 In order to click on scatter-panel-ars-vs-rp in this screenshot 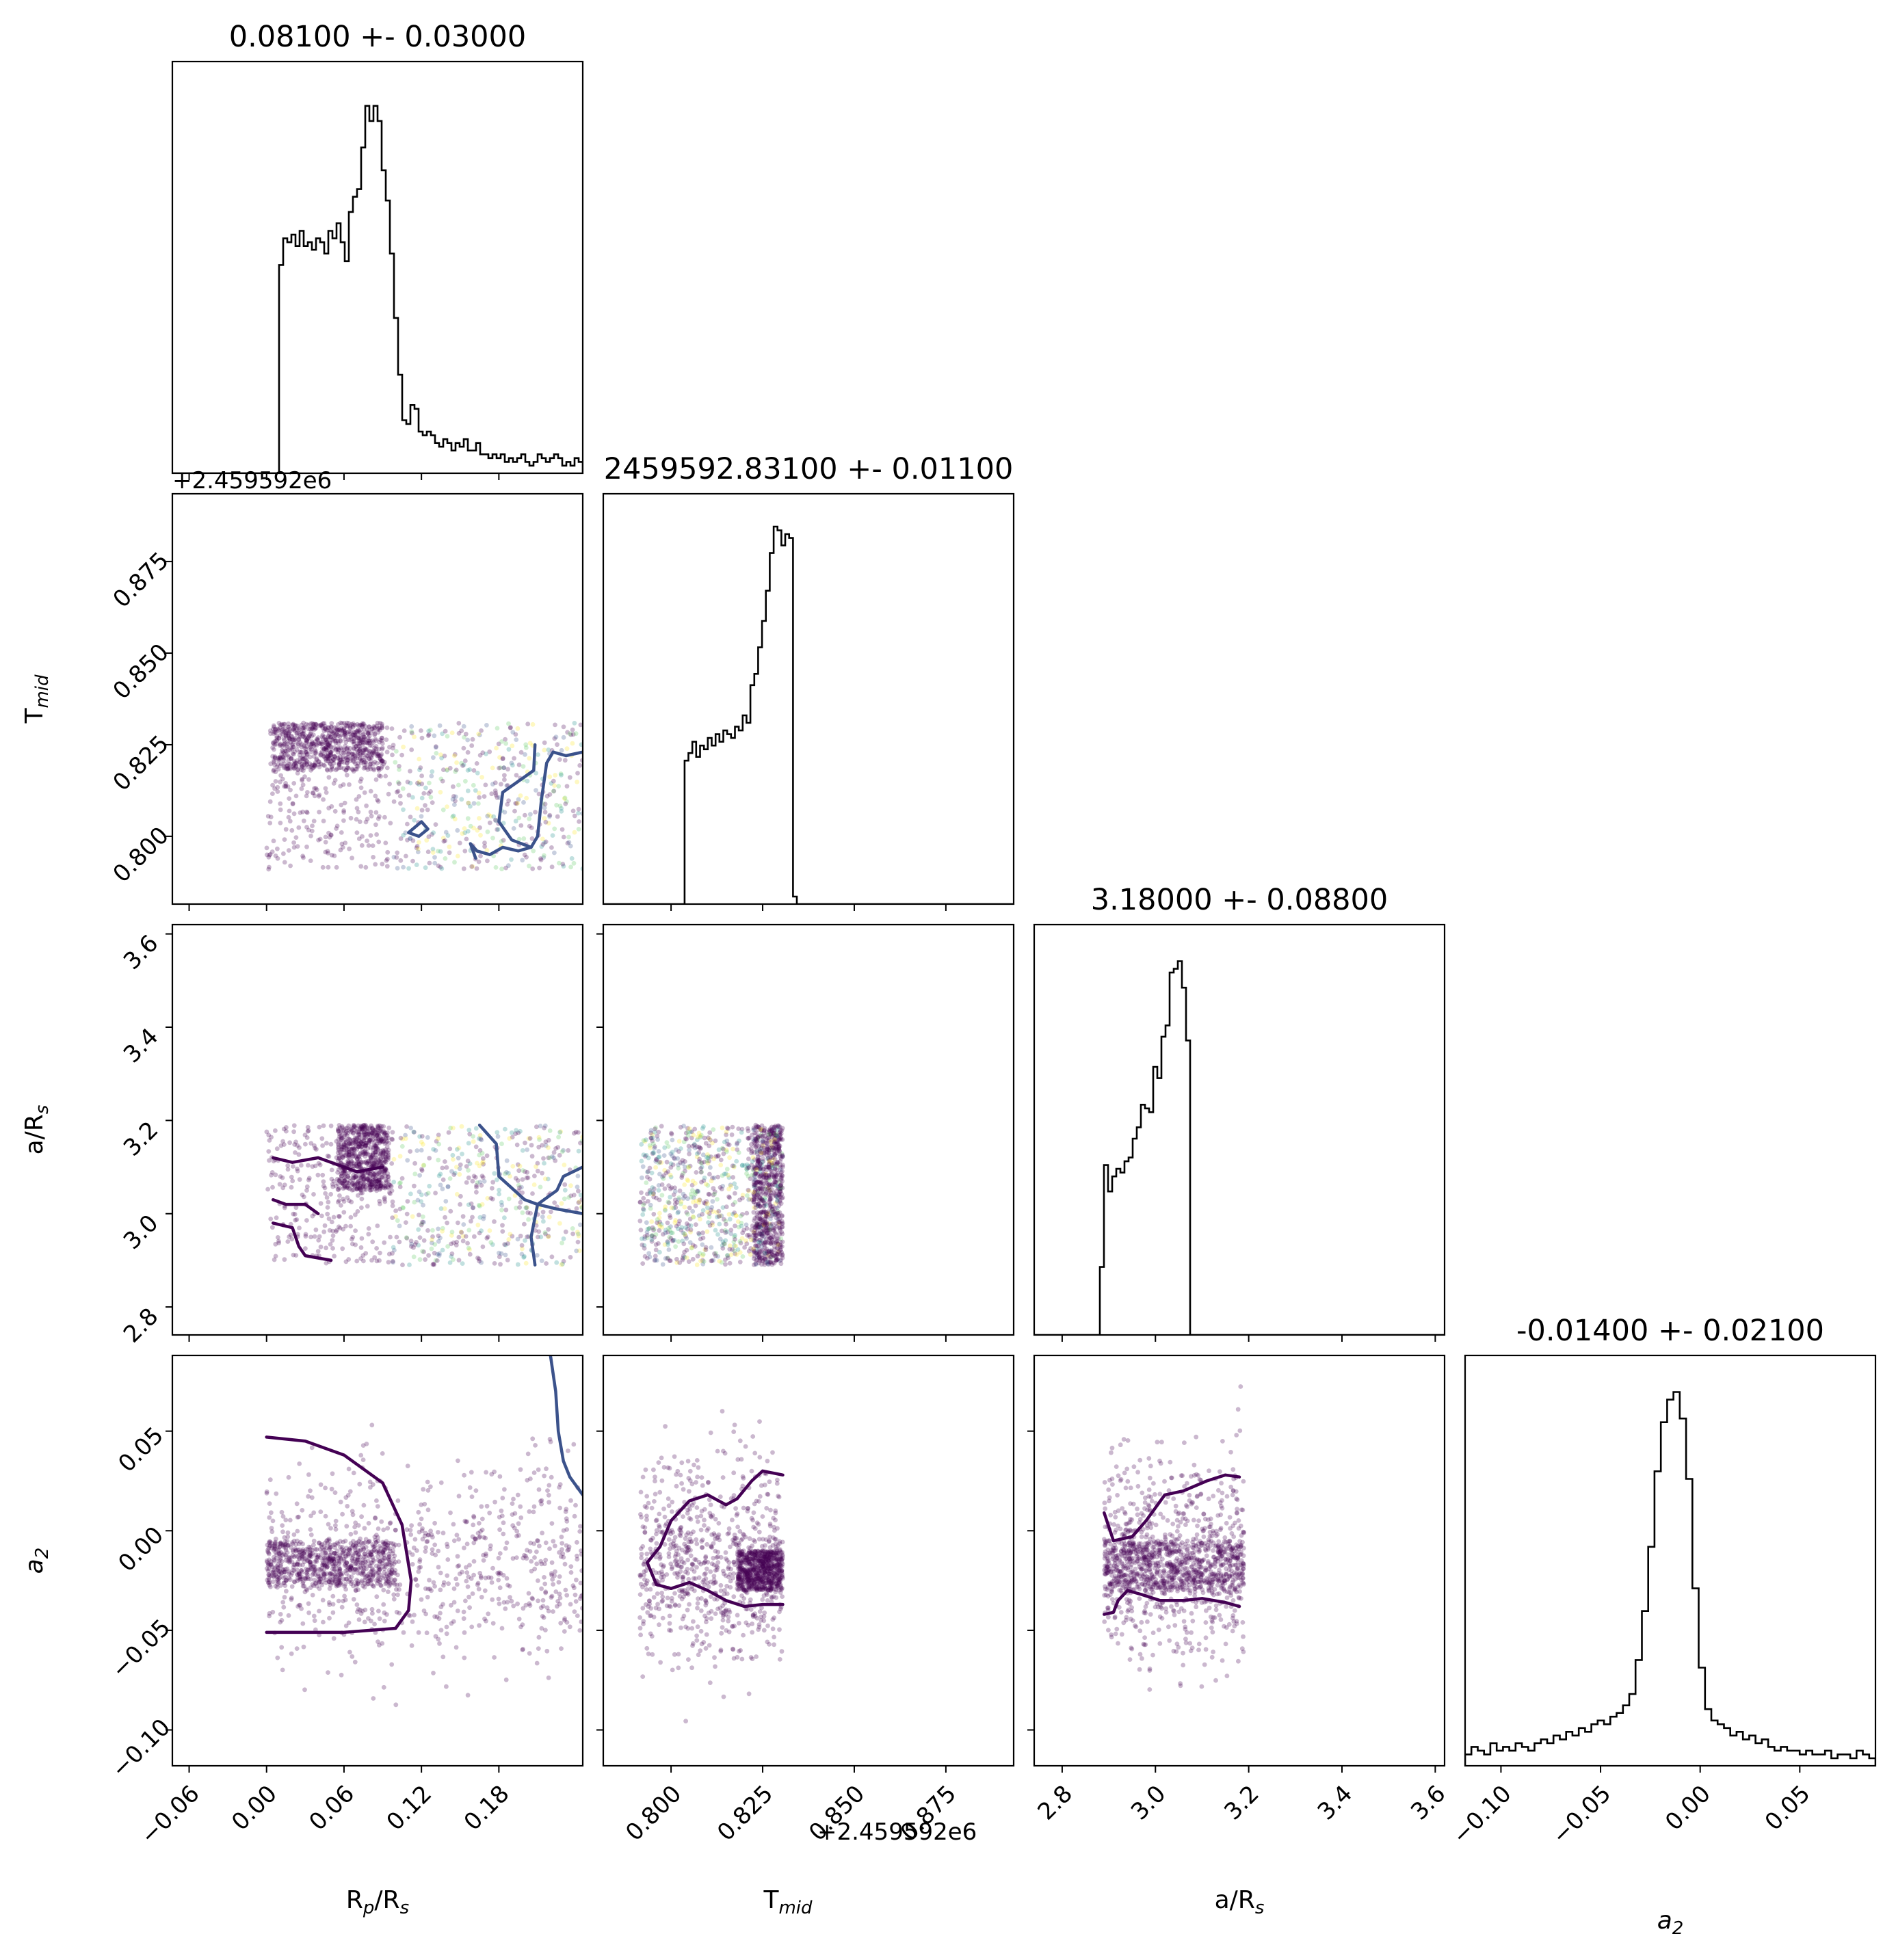, I will do `click(424, 1194)`.